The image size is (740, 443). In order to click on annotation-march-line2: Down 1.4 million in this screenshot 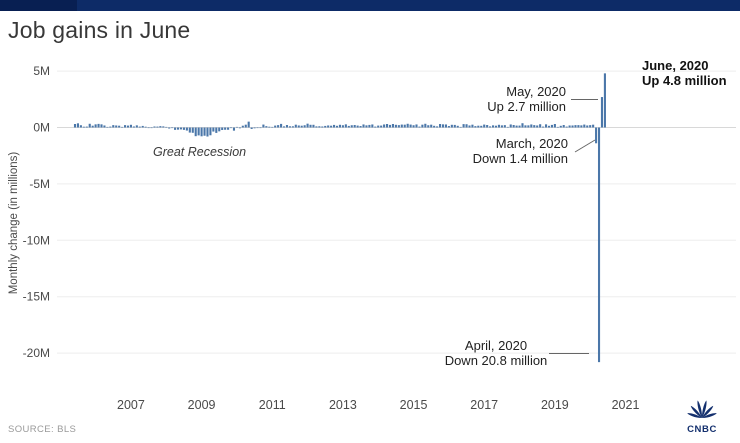, I will do `click(520, 158)`.